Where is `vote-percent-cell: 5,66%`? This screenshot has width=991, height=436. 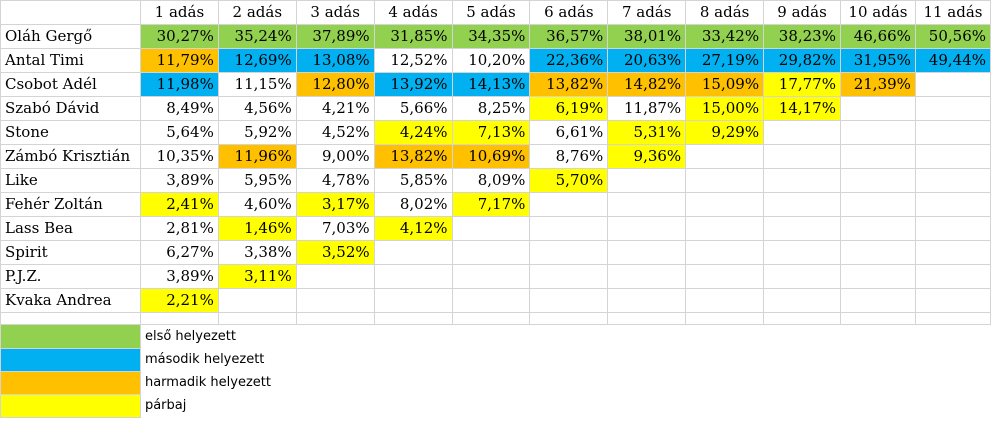 vote-percent-cell: 5,66% is located at coordinates (413, 108).